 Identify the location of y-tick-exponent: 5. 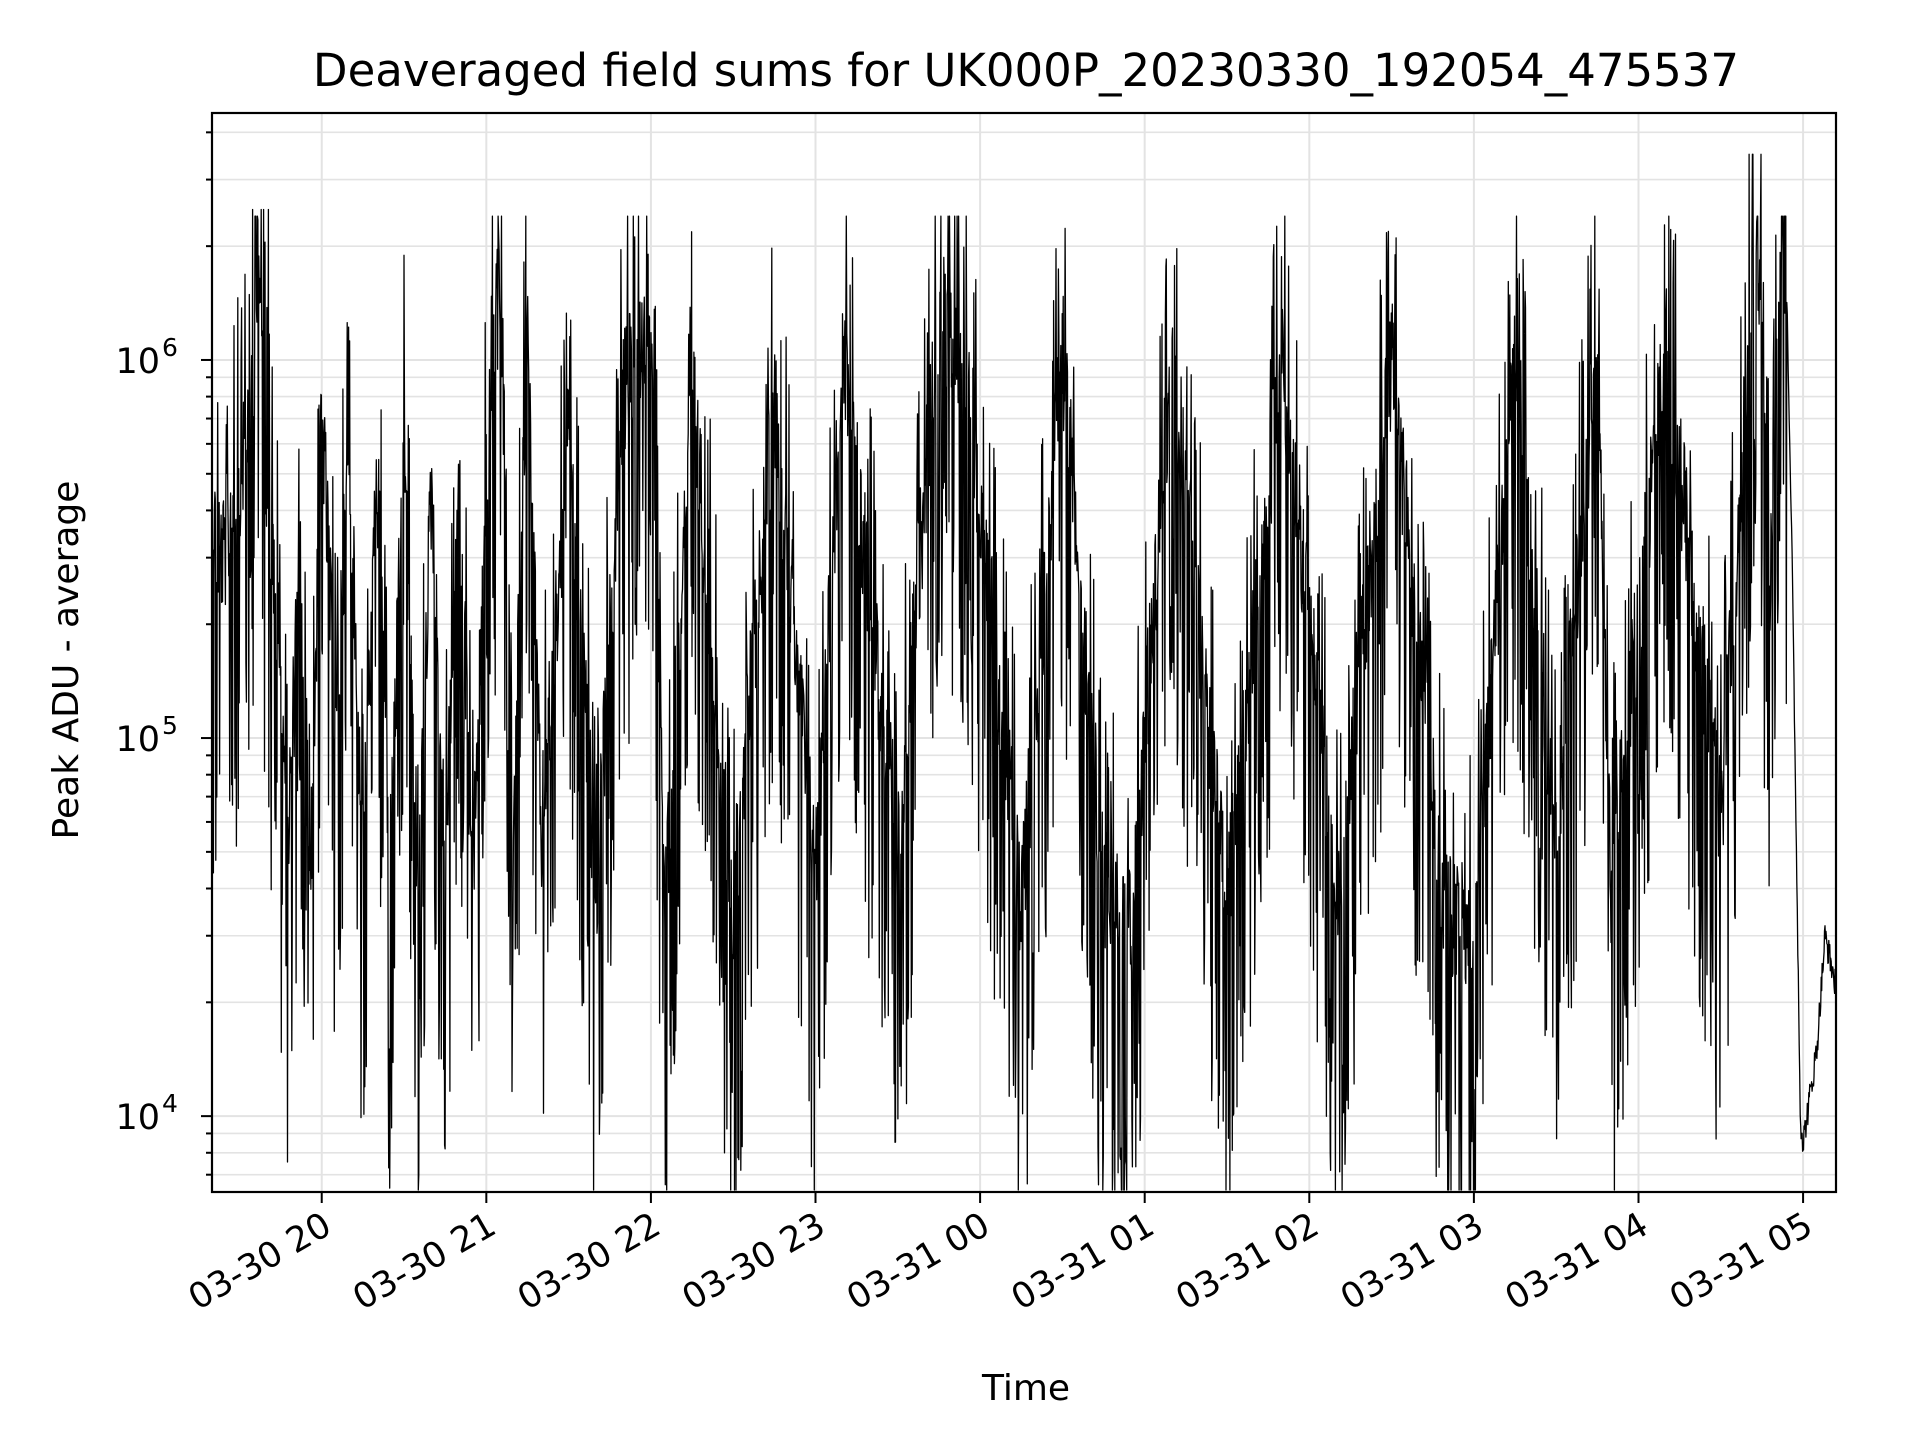
(170, 725).